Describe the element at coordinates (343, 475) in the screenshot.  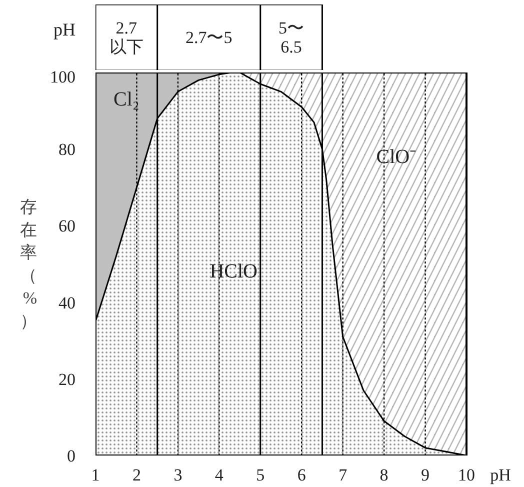
I see `x-tick-label: 7` at that location.